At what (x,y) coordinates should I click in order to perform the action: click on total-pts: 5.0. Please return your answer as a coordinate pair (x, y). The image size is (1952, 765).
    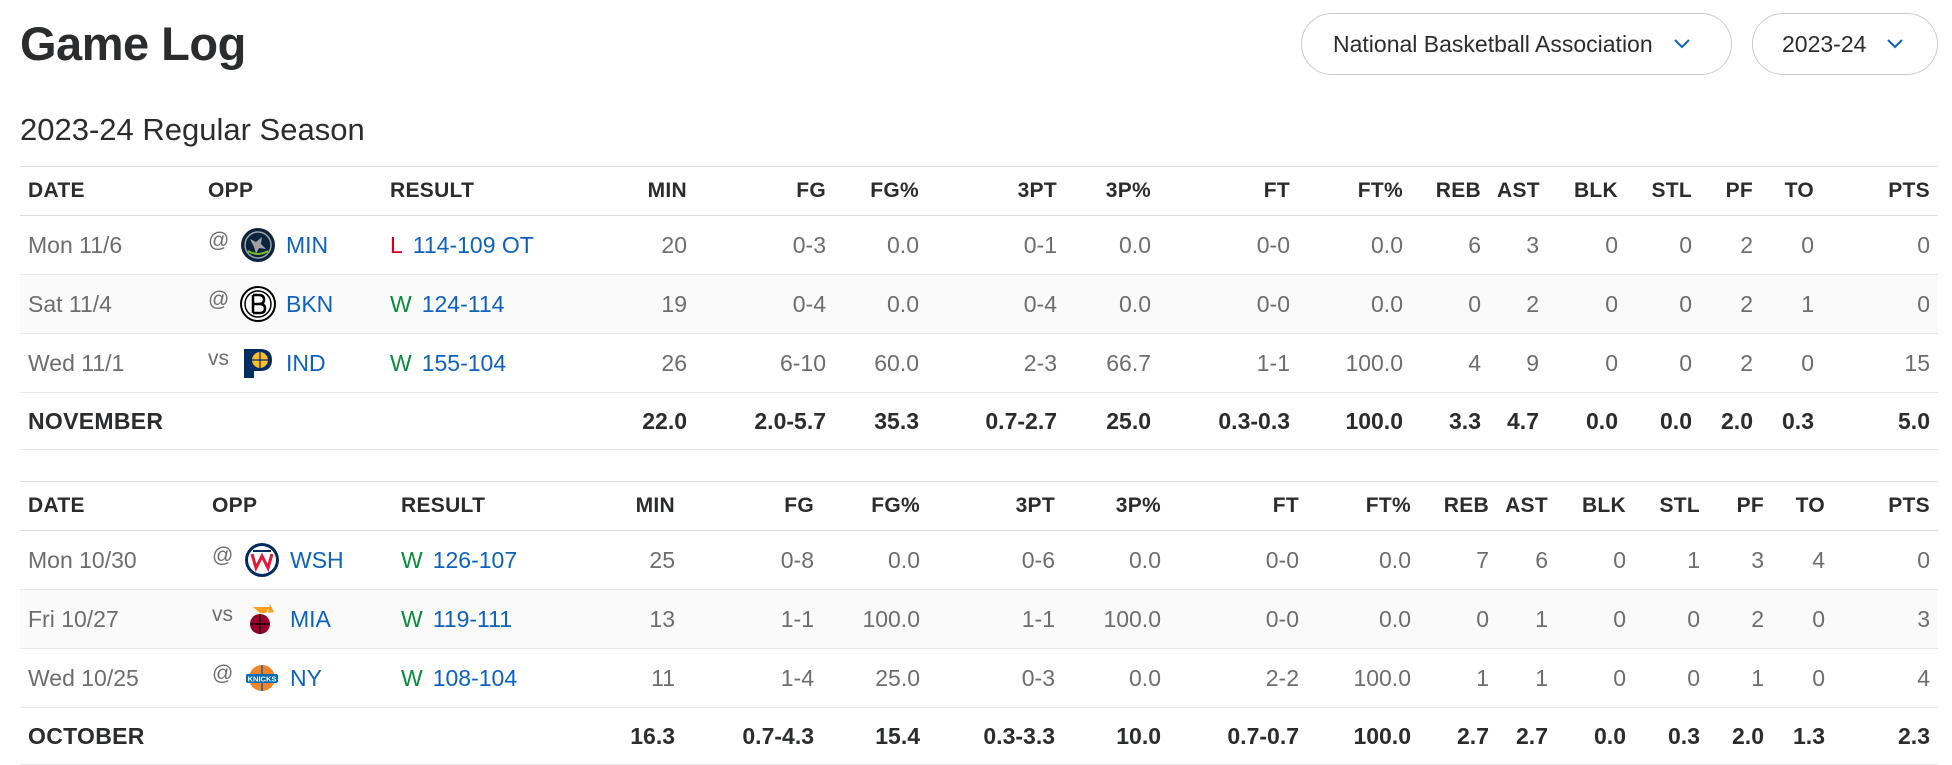
    Looking at the image, I should click on (1914, 420).